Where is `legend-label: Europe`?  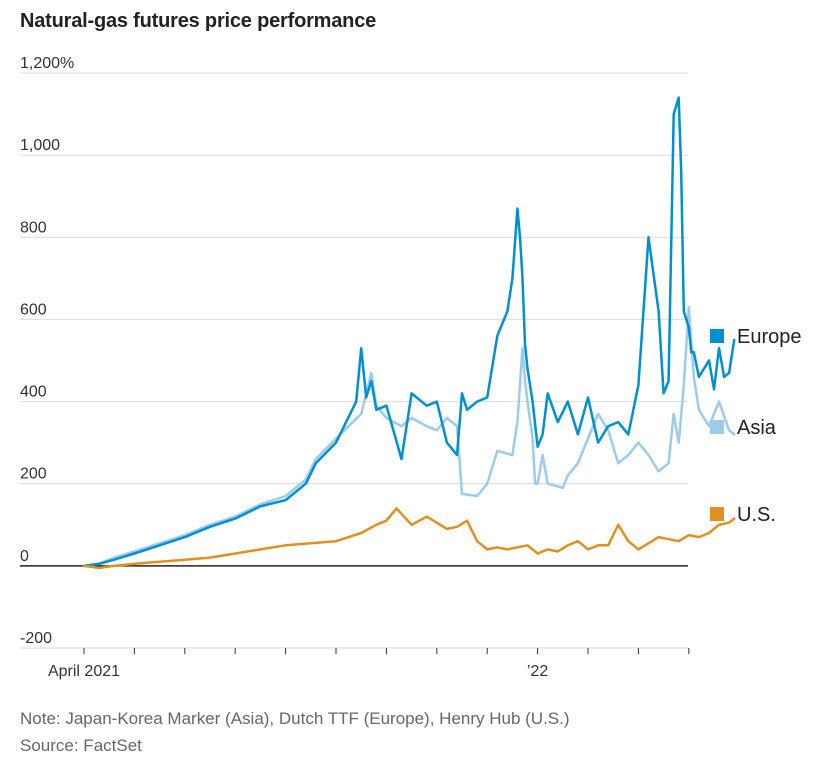
legend-label: Europe is located at coordinates (769, 337).